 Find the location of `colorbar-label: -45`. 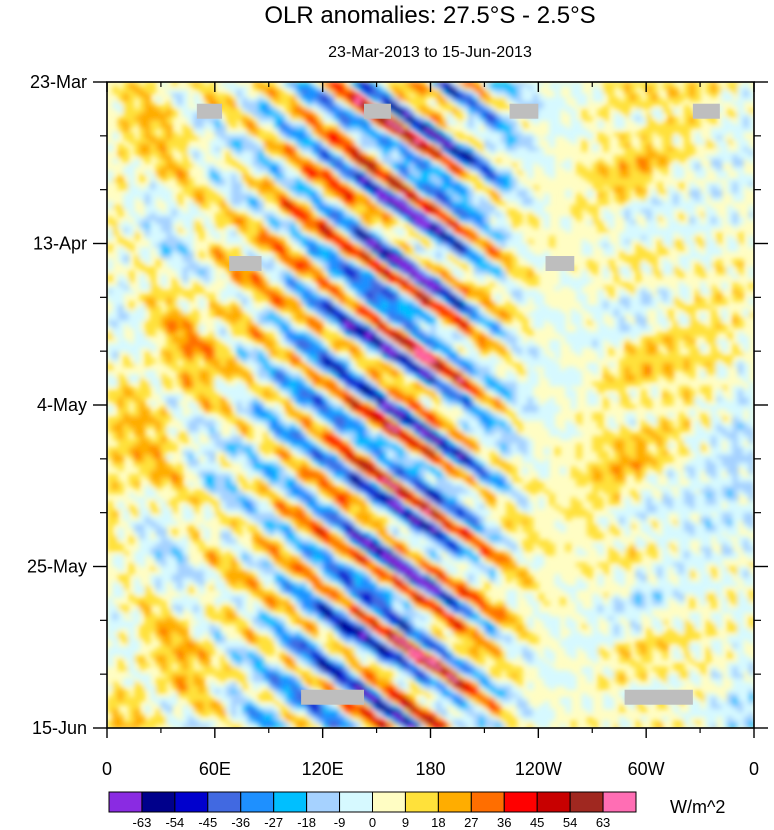

colorbar-label: -45 is located at coordinates (207, 822).